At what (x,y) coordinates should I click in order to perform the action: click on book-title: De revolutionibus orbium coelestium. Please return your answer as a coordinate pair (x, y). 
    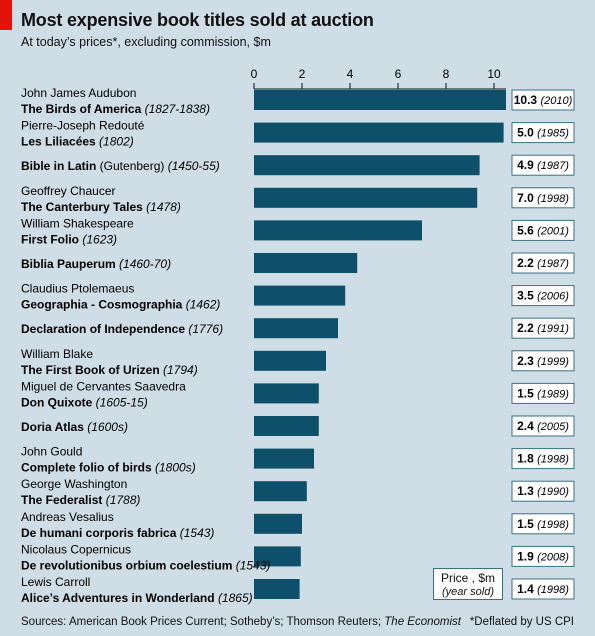
    Looking at the image, I should click on (128, 565).